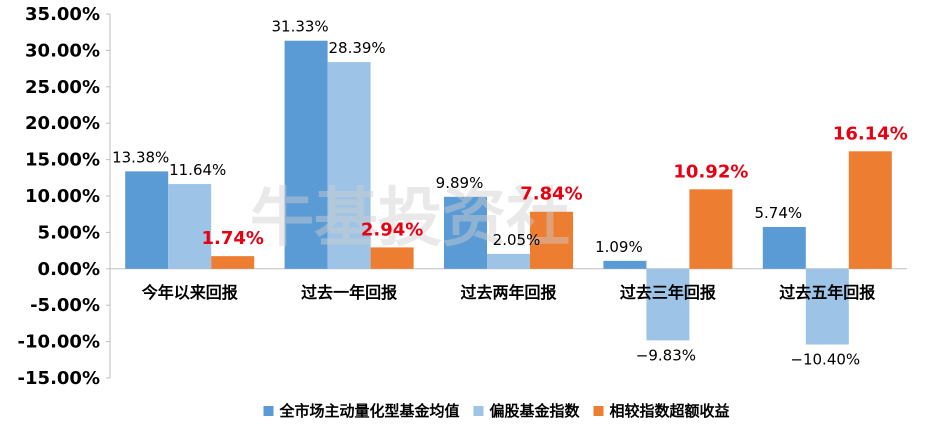 The image size is (927, 439). What do you see at coordinates (349, 292) in the screenshot?
I see `category-label: 过去一年回报` at bounding box center [349, 292].